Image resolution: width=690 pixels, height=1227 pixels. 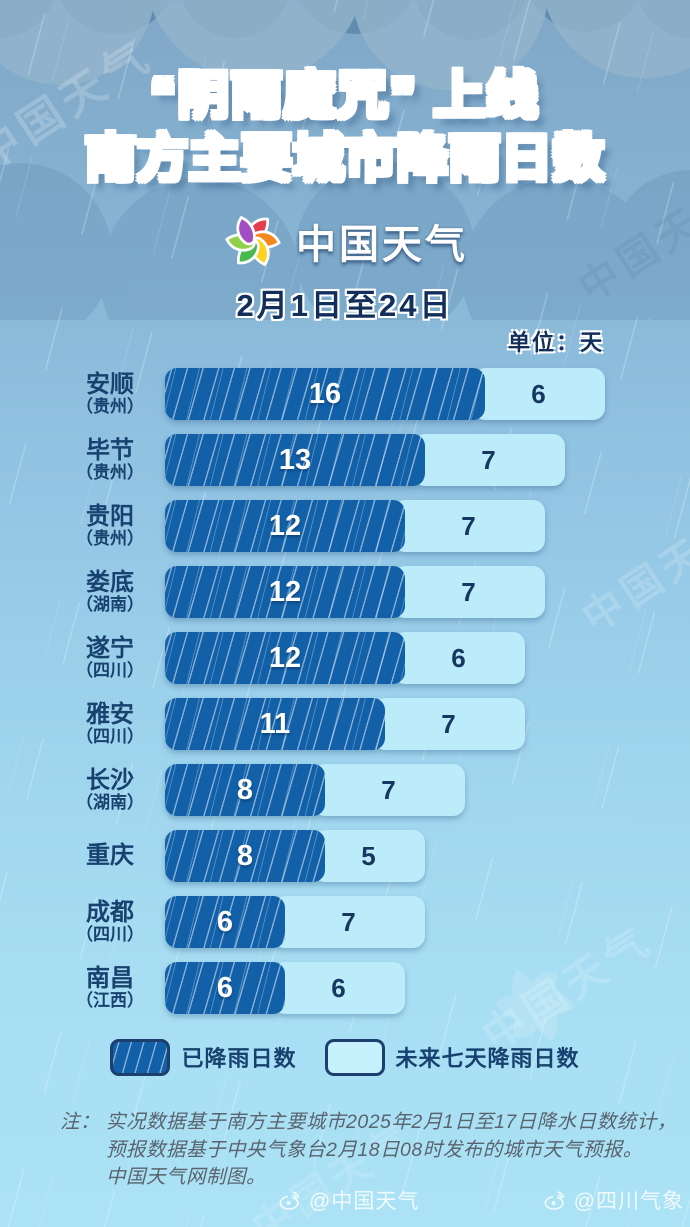 I want to click on weibo-credit-right: @四川气象, so click(x=613, y=1200).